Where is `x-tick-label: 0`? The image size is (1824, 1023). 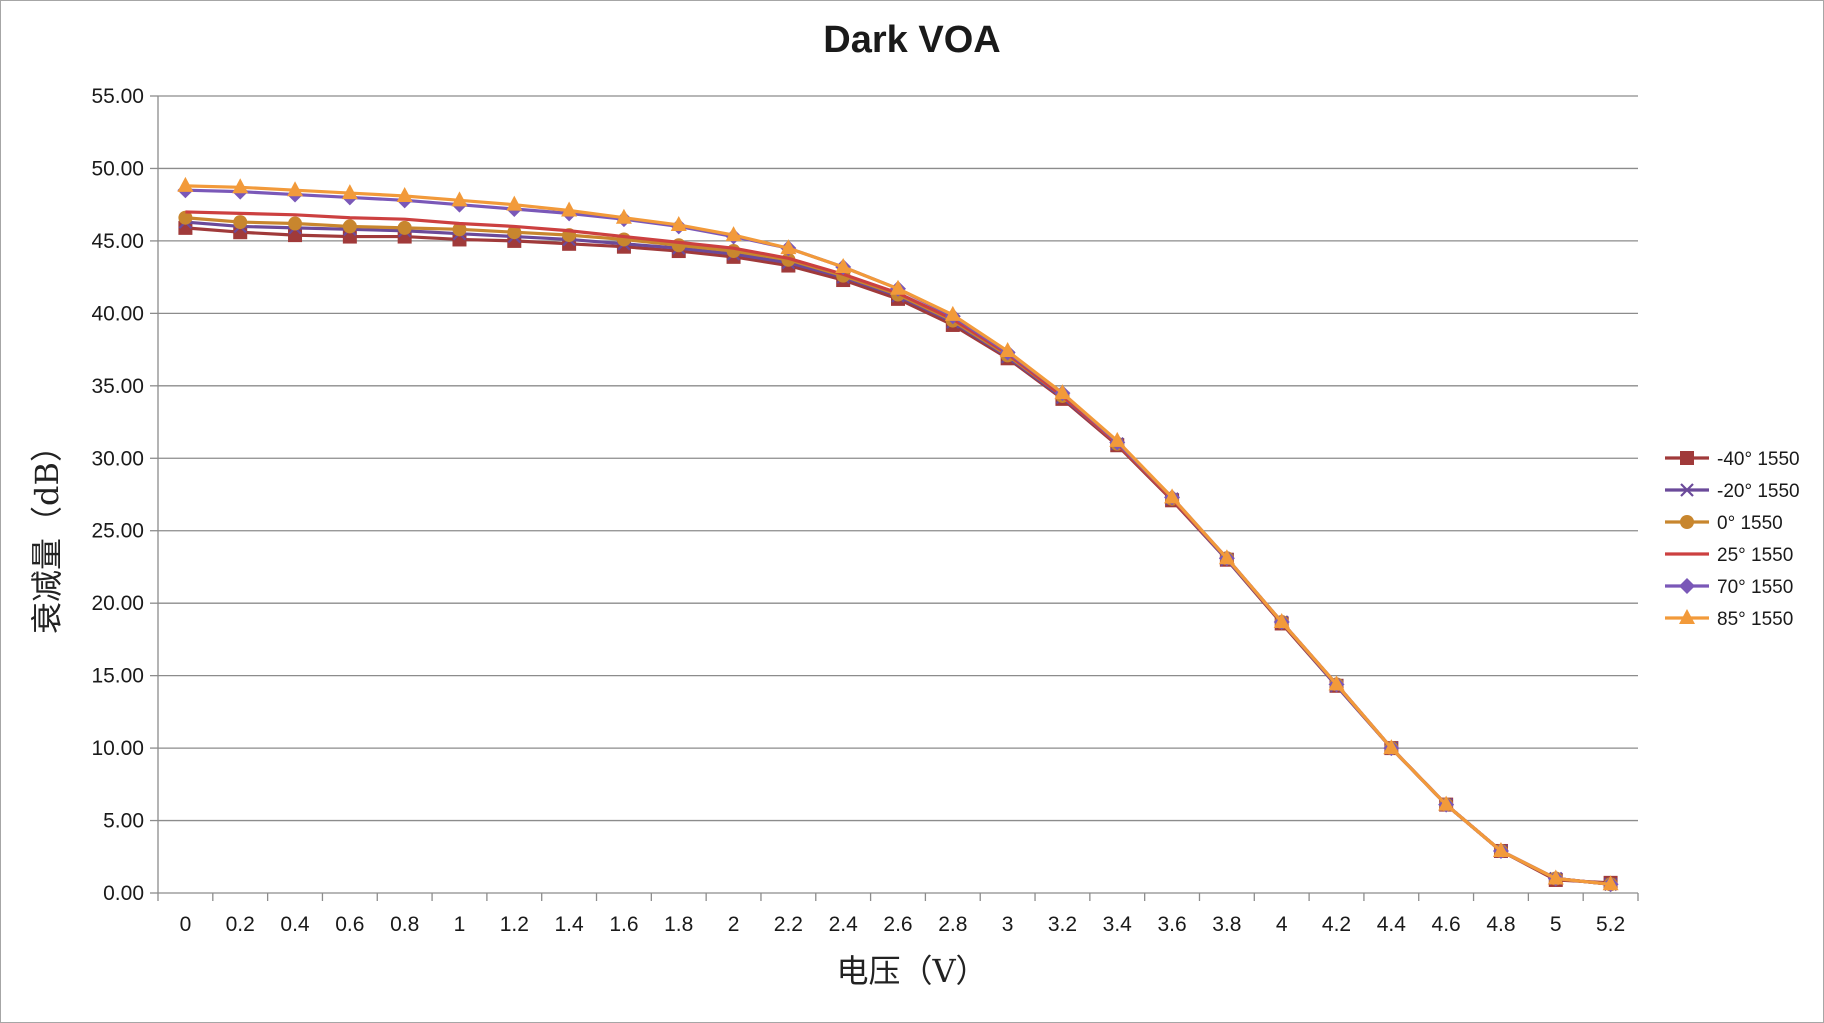 x-tick-label: 0 is located at coordinates (186, 924).